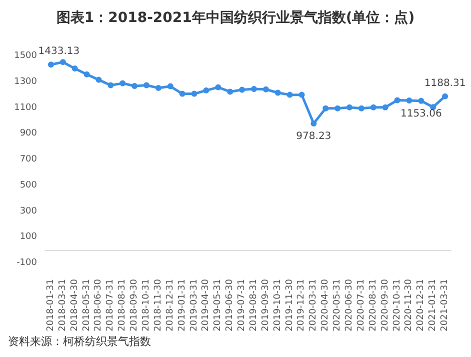 The height and width of the screenshot is (357, 471). Describe the element at coordinates (135, 305) in the screenshot. I see `x-tick-label: 2018-09-30` at that location.